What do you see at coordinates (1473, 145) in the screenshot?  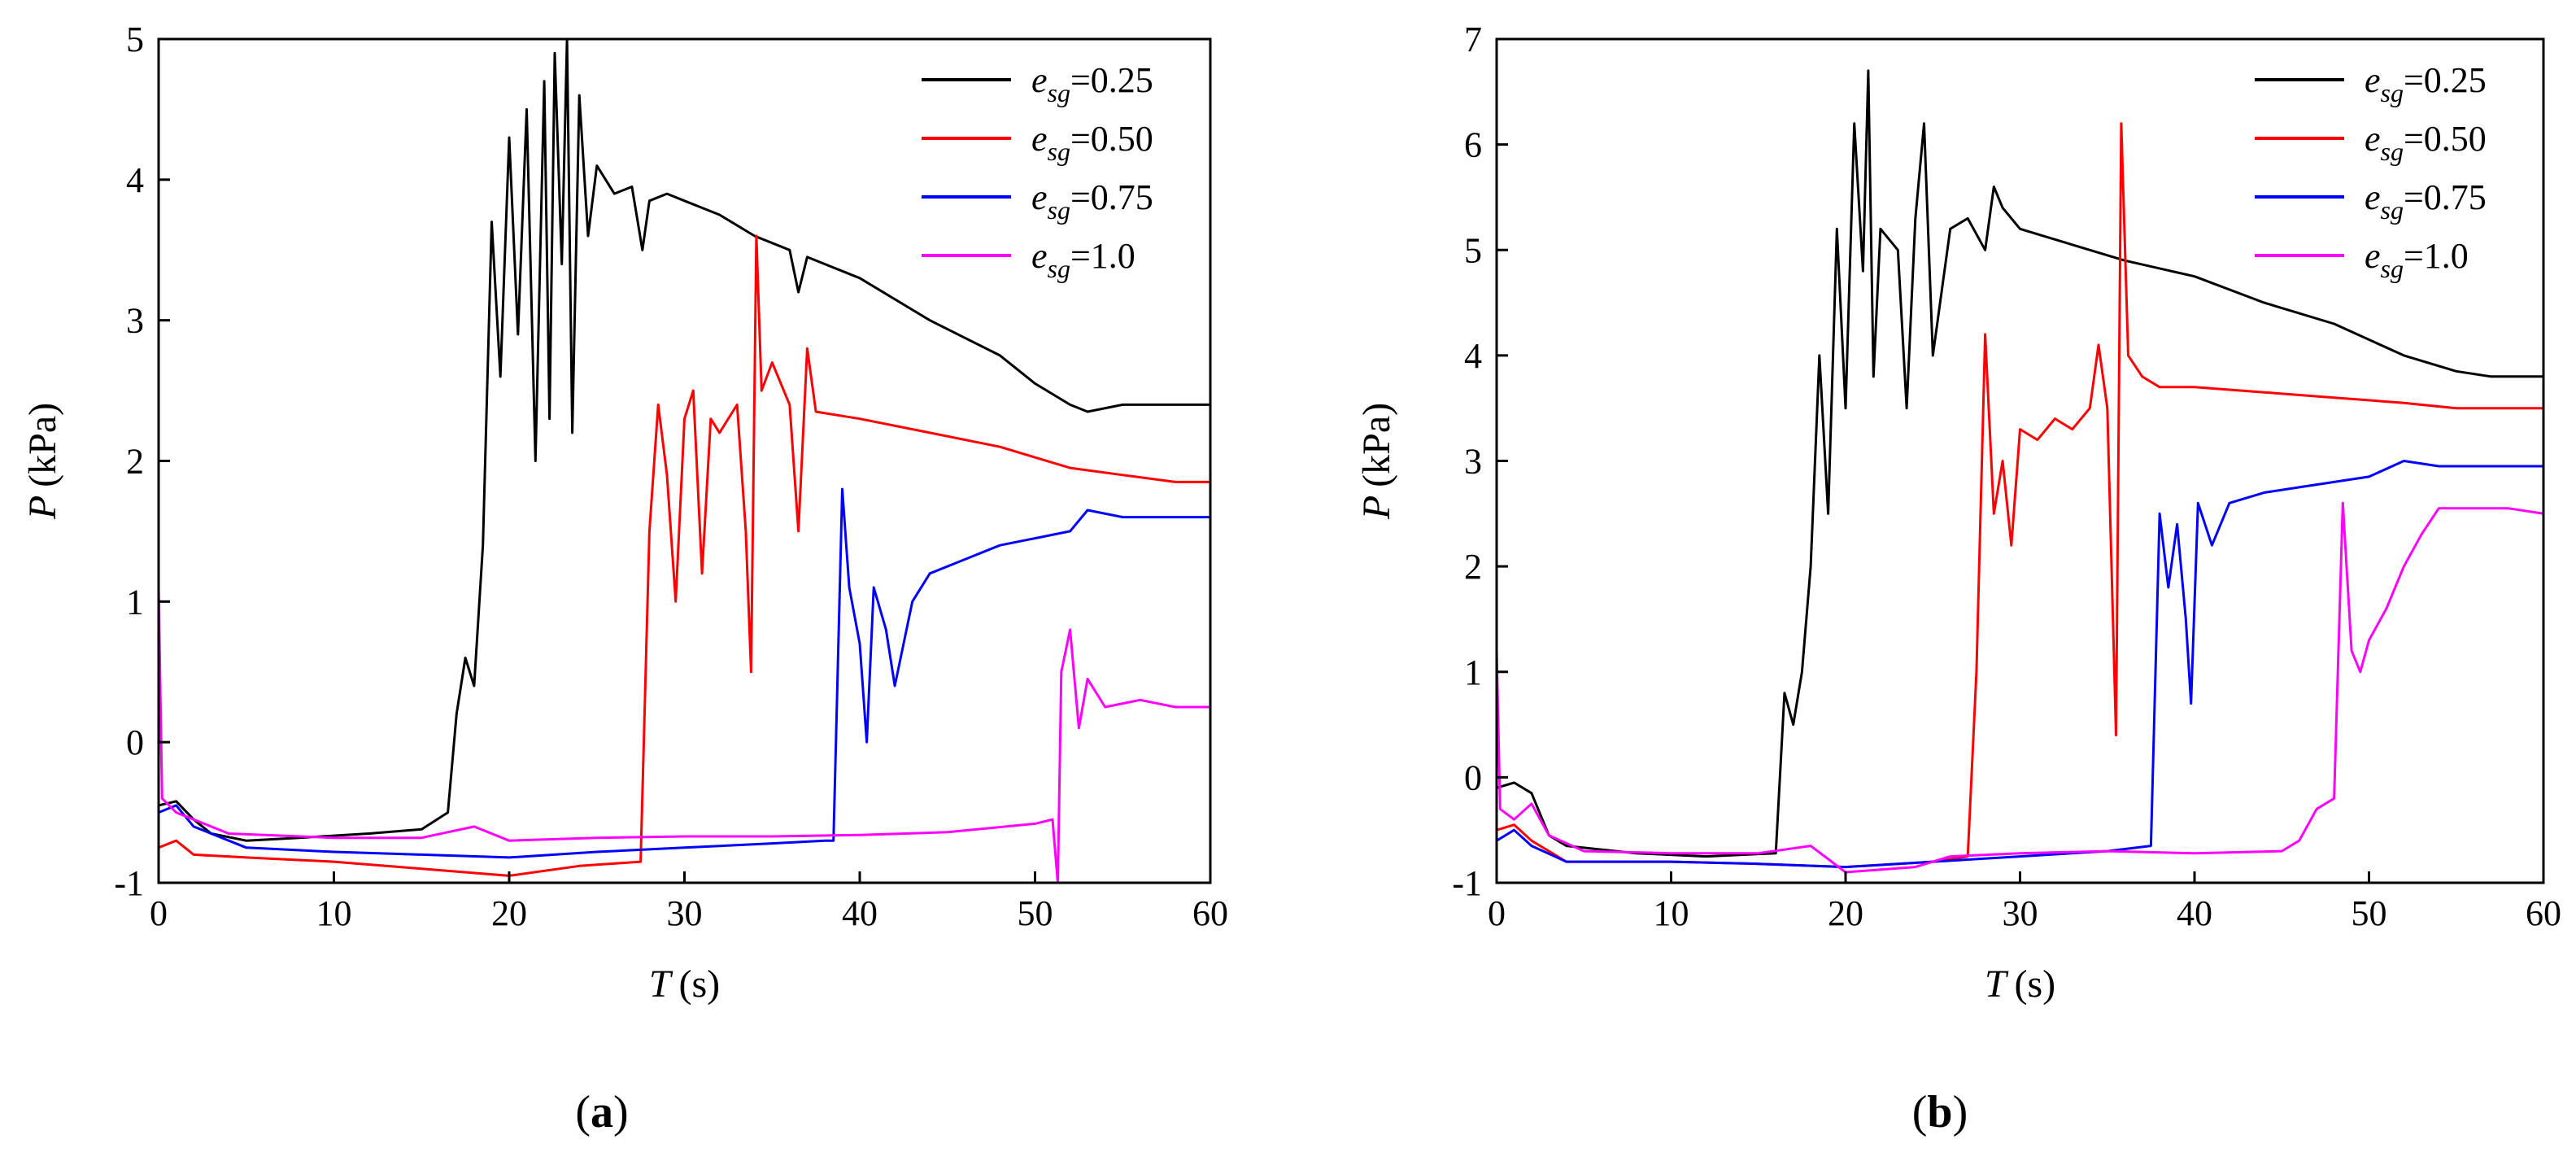 I see `y-tick-label: 6` at bounding box center [1473, 145].